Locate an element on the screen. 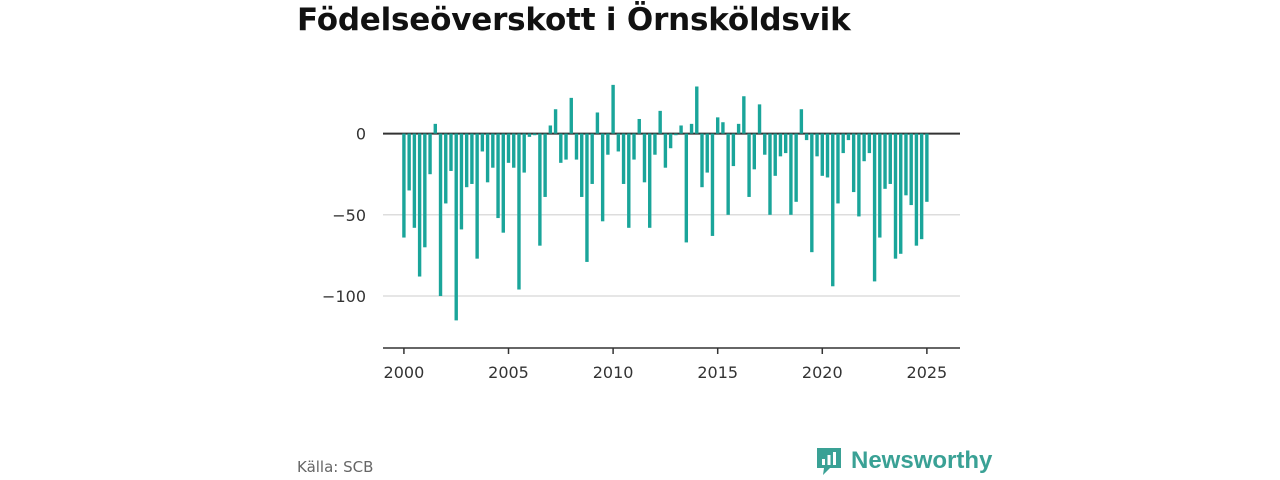 The image size is (1280, 480). y-tick-label: −100 is located at coordinates (344, 296).